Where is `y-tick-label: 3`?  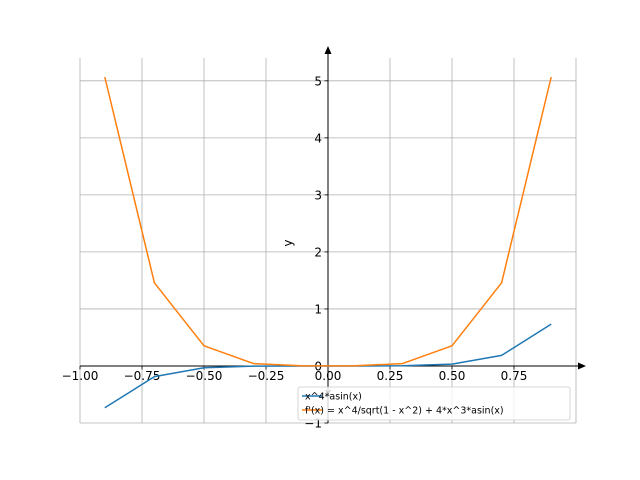 y-tick-label: 3 is located at coordinates (318, 195).